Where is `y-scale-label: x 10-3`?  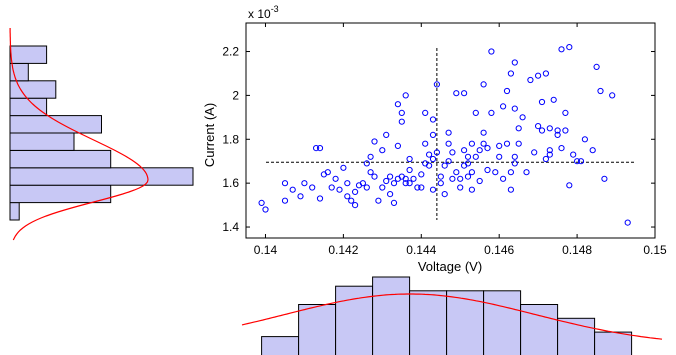 y-scale-label: x 10-3 is located at coordinates (263, 12).